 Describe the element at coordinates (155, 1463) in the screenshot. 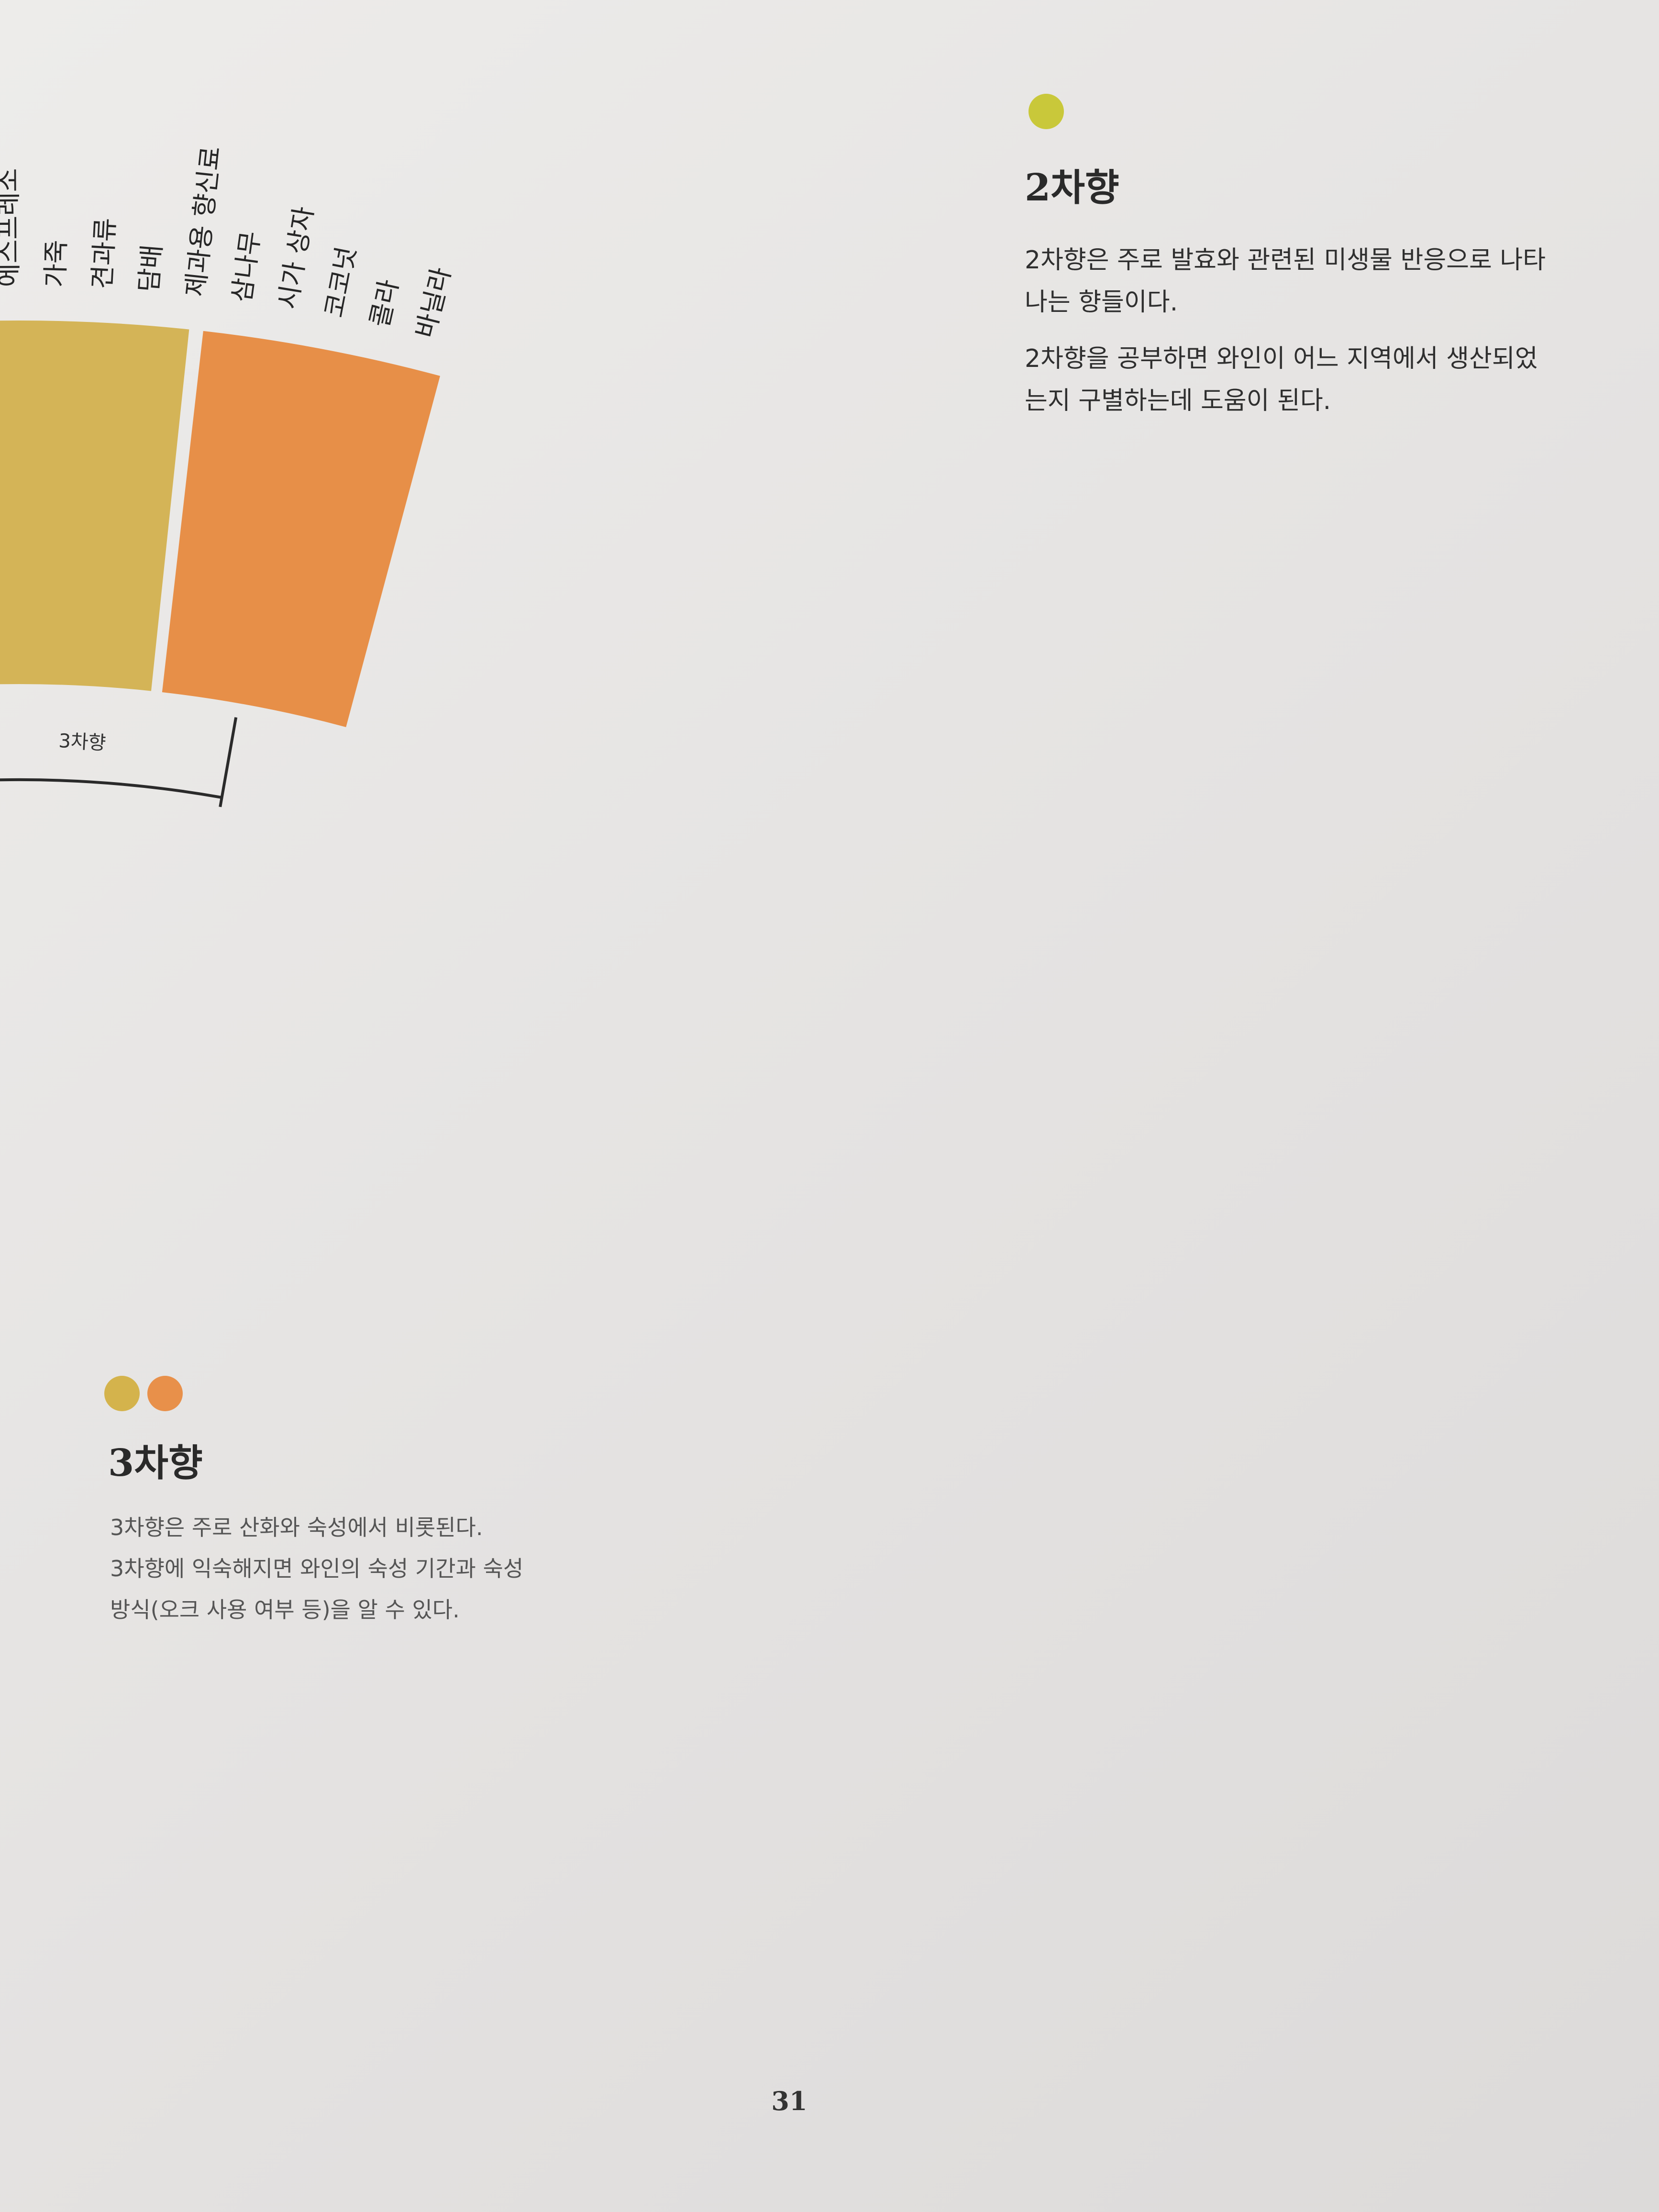

I see `tertiary-title: 3차향` at that location.